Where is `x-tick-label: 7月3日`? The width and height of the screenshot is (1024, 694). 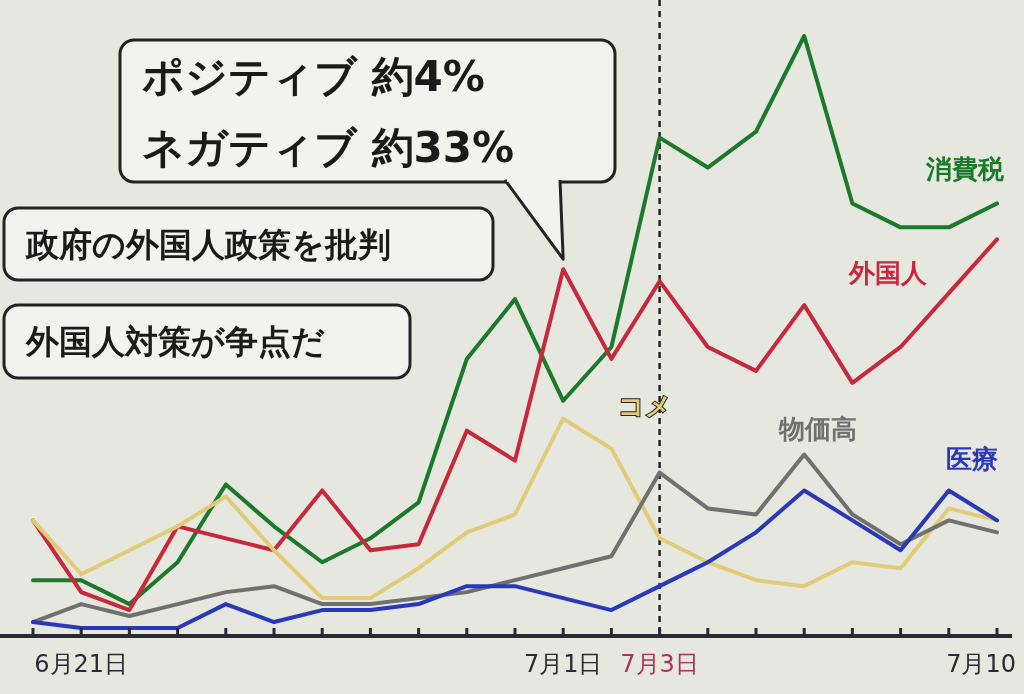 x-tick-label: 7月3日 is located at coordinates (659, 664).